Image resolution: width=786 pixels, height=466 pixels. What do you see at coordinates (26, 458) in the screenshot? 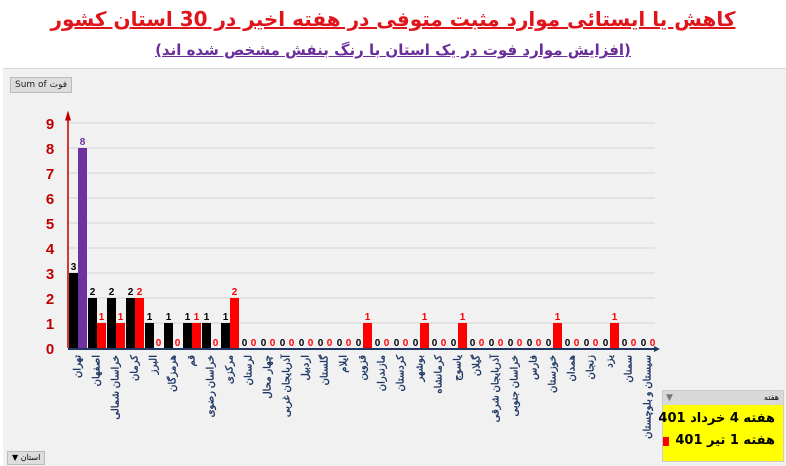
I see `province-filter-button: استان ▼` at bounding box center [26, 458].